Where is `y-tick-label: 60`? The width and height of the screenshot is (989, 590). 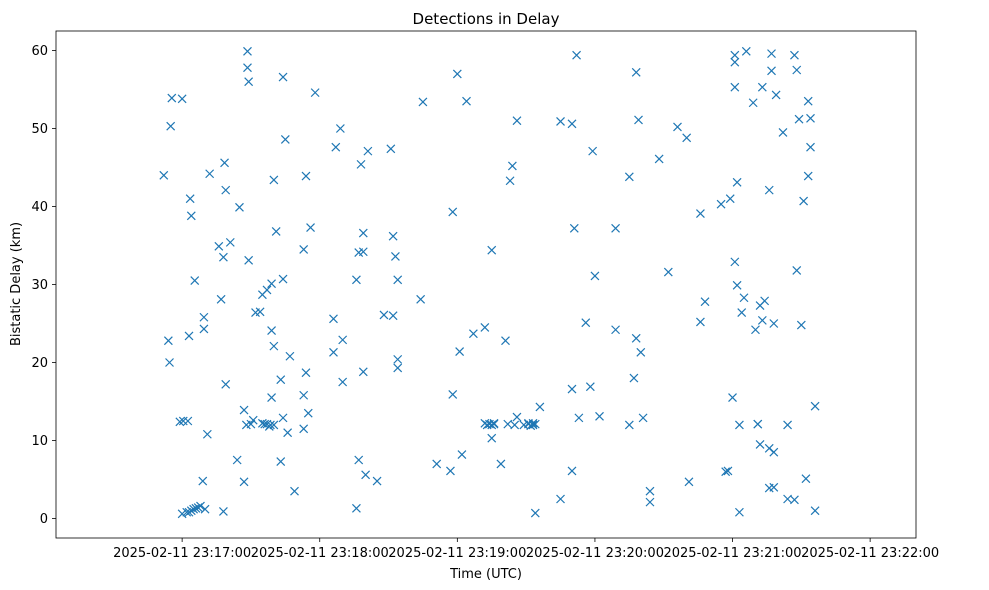
y-tick-label: 60 is located at coordinates (39, 51).